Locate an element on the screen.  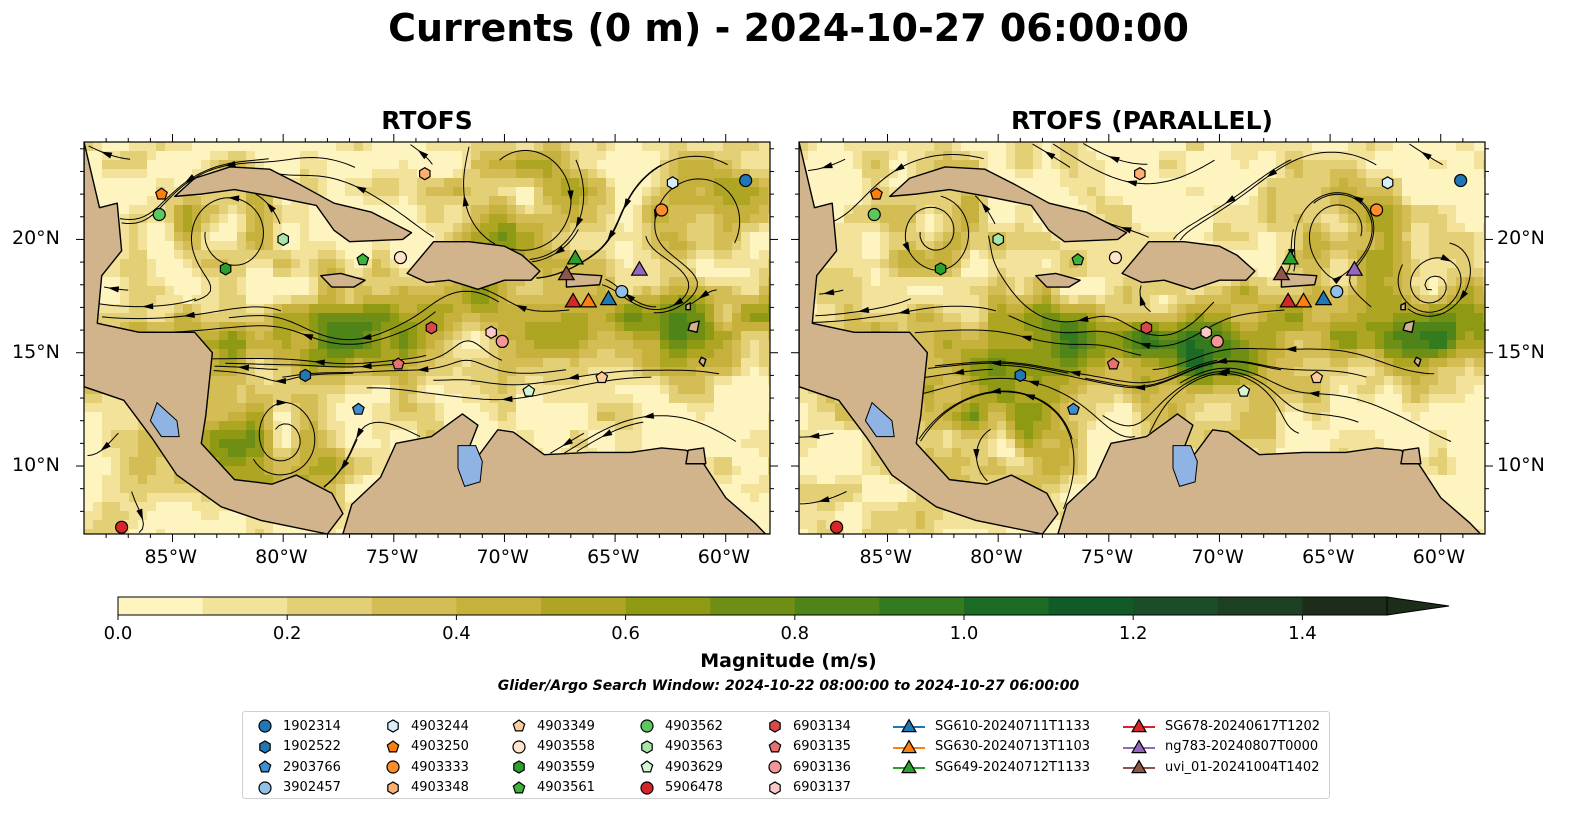
legend-entry: 1902522 is located at coordinates (298, 747).